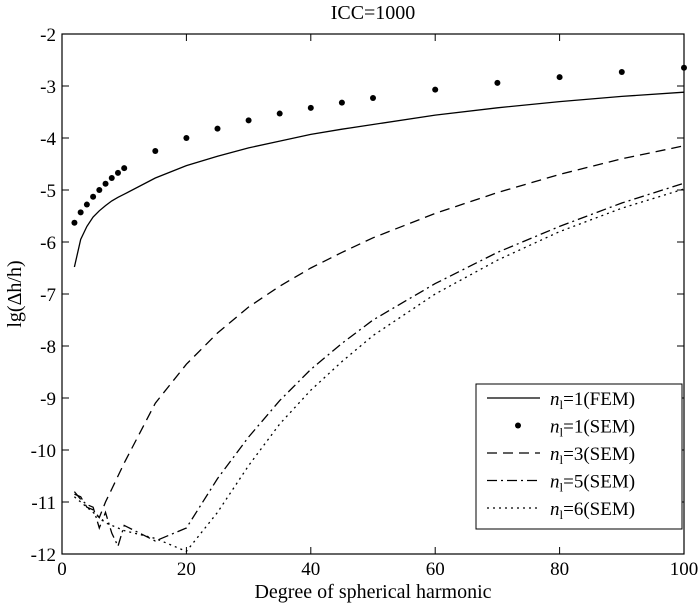 This screenshot has height=606, width=700. I want to click on legend-label-2: nl=3(SEM), so click(592, 455).